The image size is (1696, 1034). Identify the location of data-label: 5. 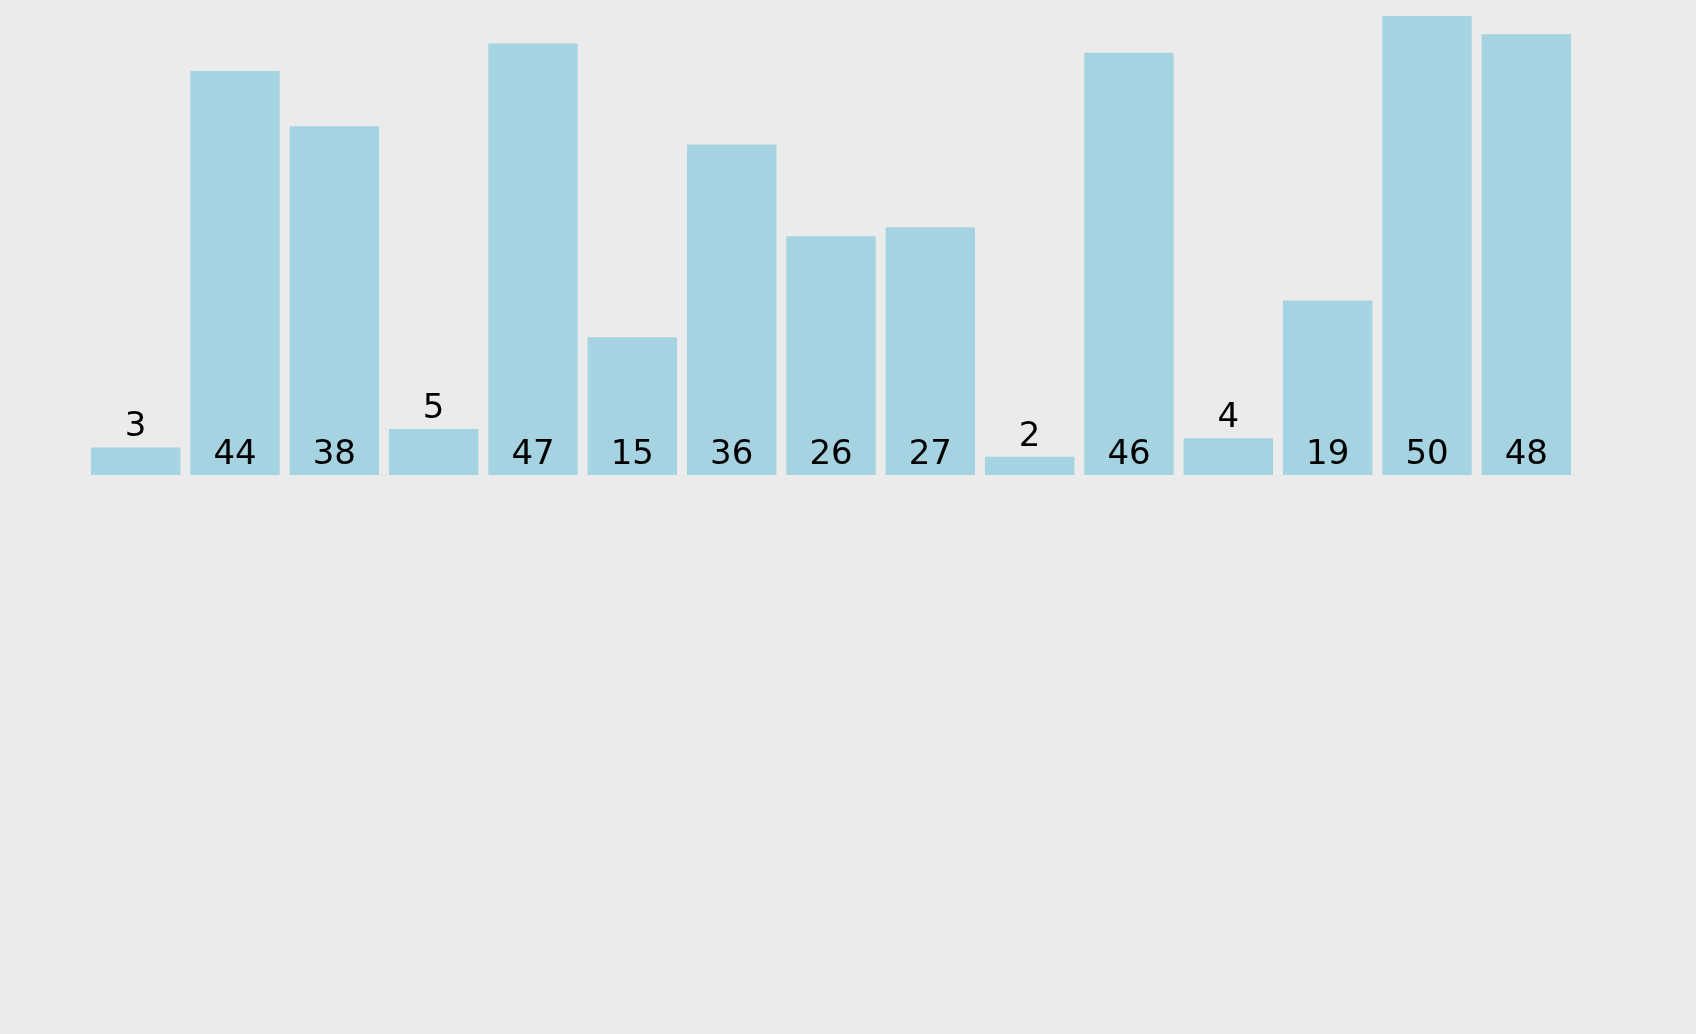
(433, 406).